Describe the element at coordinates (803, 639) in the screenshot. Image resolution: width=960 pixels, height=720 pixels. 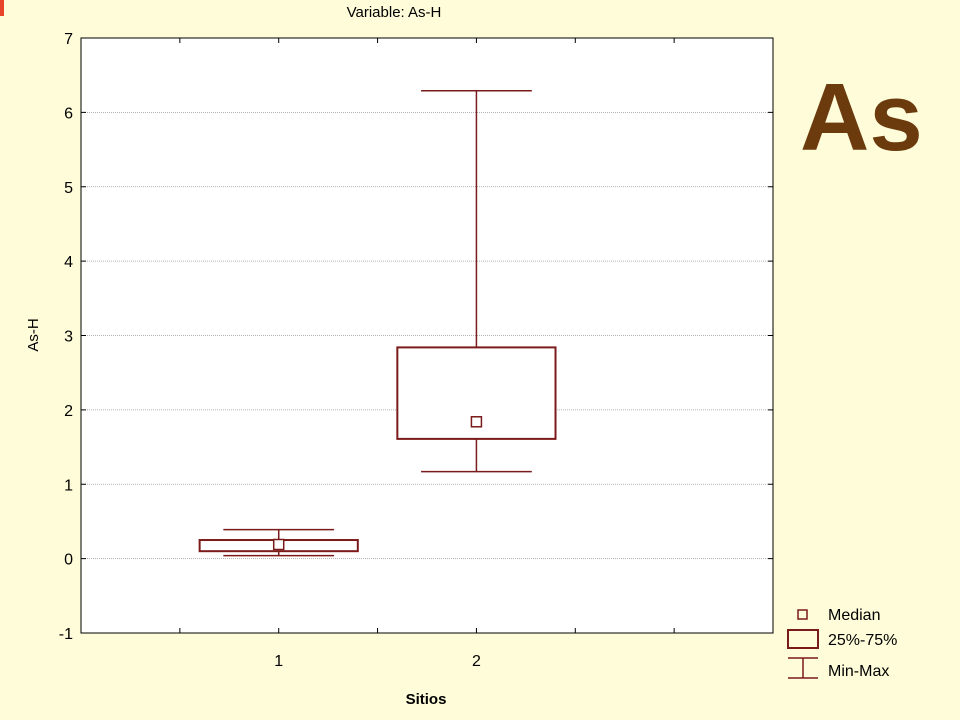
I see `legend-iqr-marker` at that location.